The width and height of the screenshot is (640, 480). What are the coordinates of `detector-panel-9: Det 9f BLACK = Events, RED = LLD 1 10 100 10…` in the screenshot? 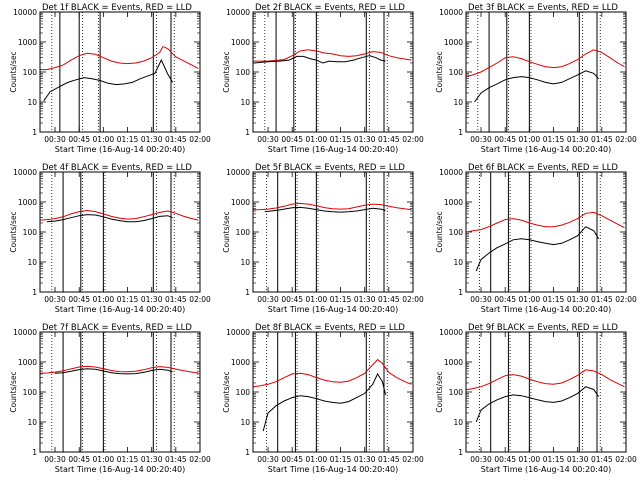 It's located at (536, 398).